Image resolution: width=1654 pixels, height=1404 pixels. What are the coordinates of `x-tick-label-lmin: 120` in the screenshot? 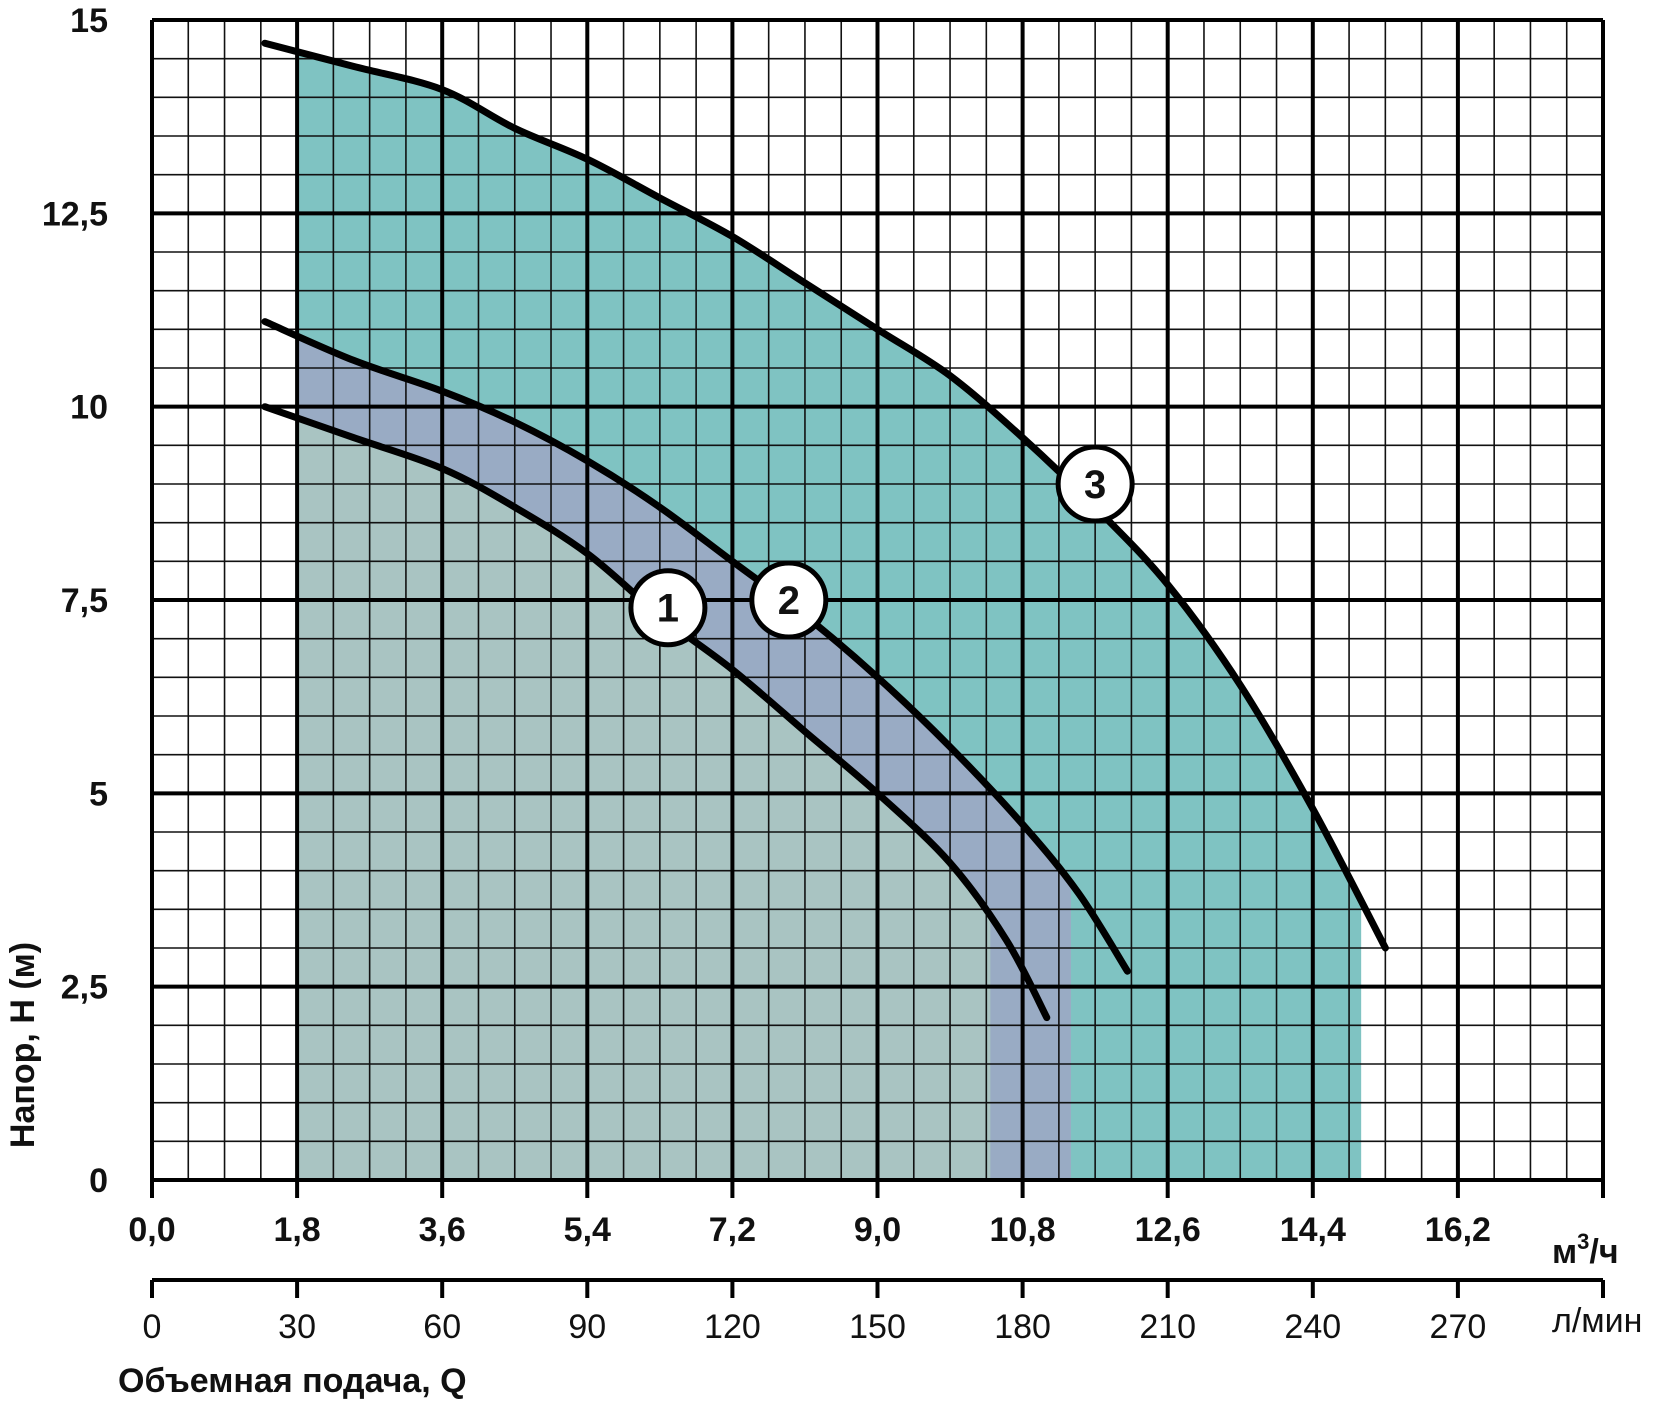 It's located at (732, 1327).